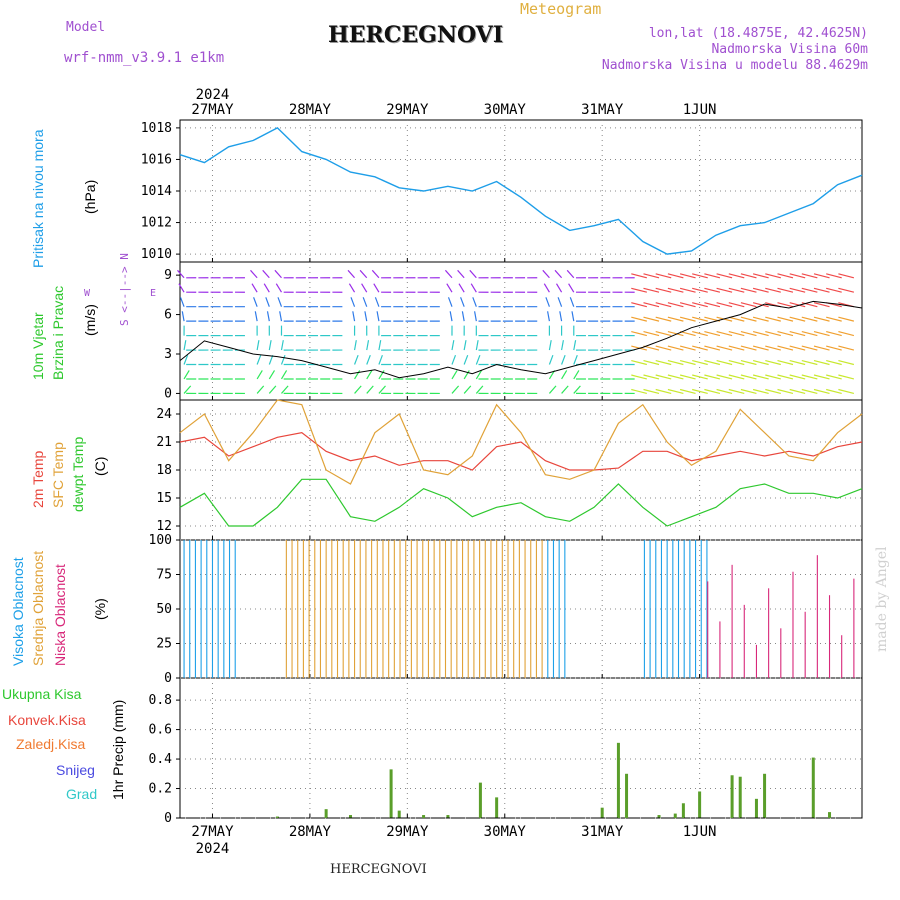 This screenshot has height=900, width=900. I want to click on y-tick-label: 1010, so click(156, 254).